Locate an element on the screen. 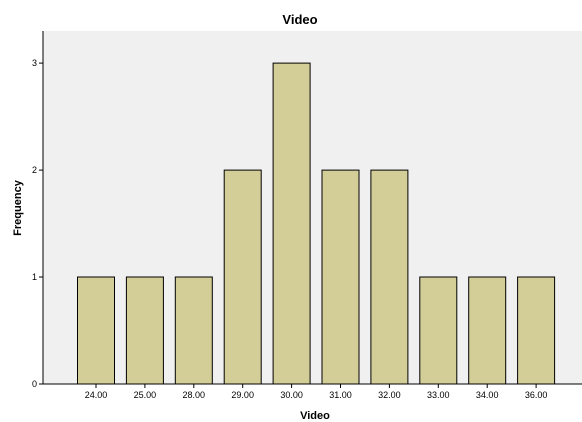 The height and width of the screenshot is (422, 582). x-tick-label: 34.00 is located at coordinates (487, 395).